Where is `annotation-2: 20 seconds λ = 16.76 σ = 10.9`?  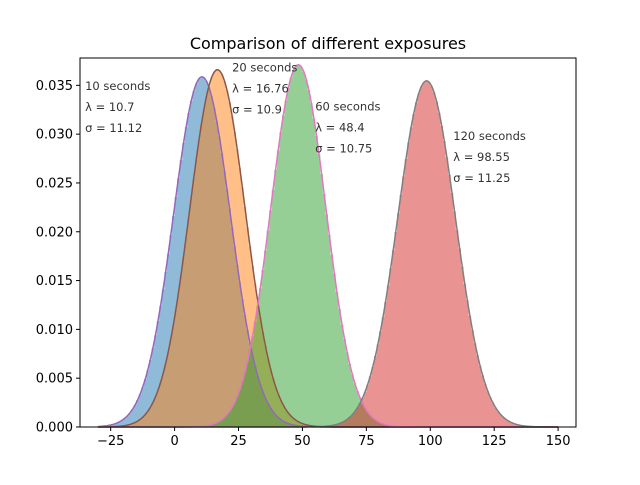
annotation-2: 20 seconds λ = 16.76 σ = 10.9 is located at coordinates (264, 89).